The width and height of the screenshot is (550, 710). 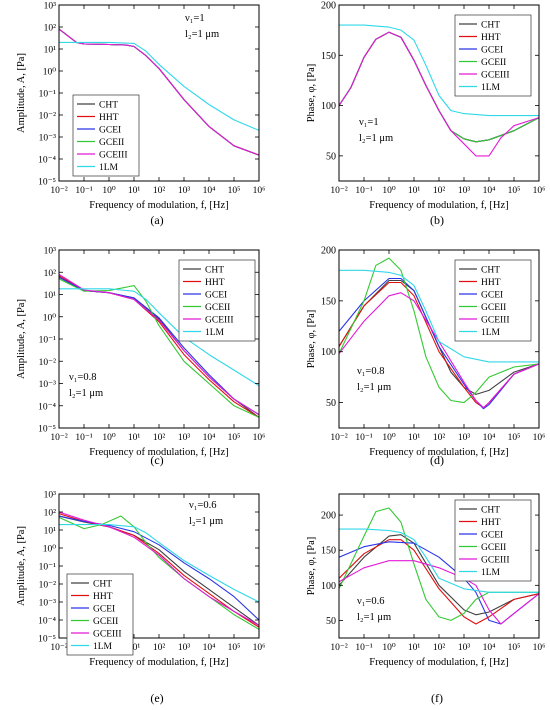 I want to click on series-line-hht, so click(x=439, y=582).